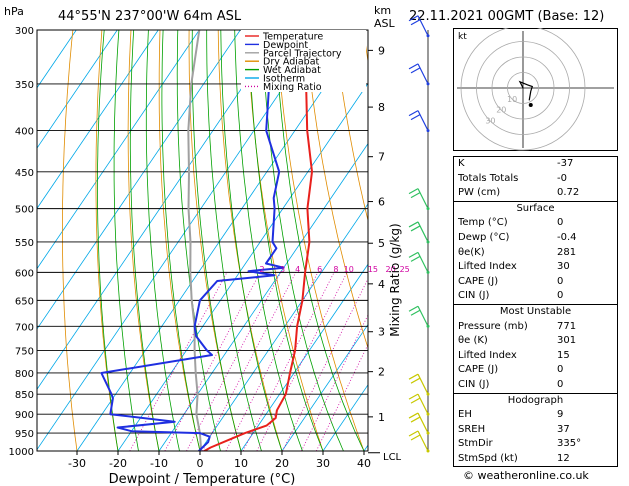 The height and width of the screenshot is (486, 629). Describe the element at coordinates (381, 332) in the screenshot. I see `km-tick-label: 3` at that location.